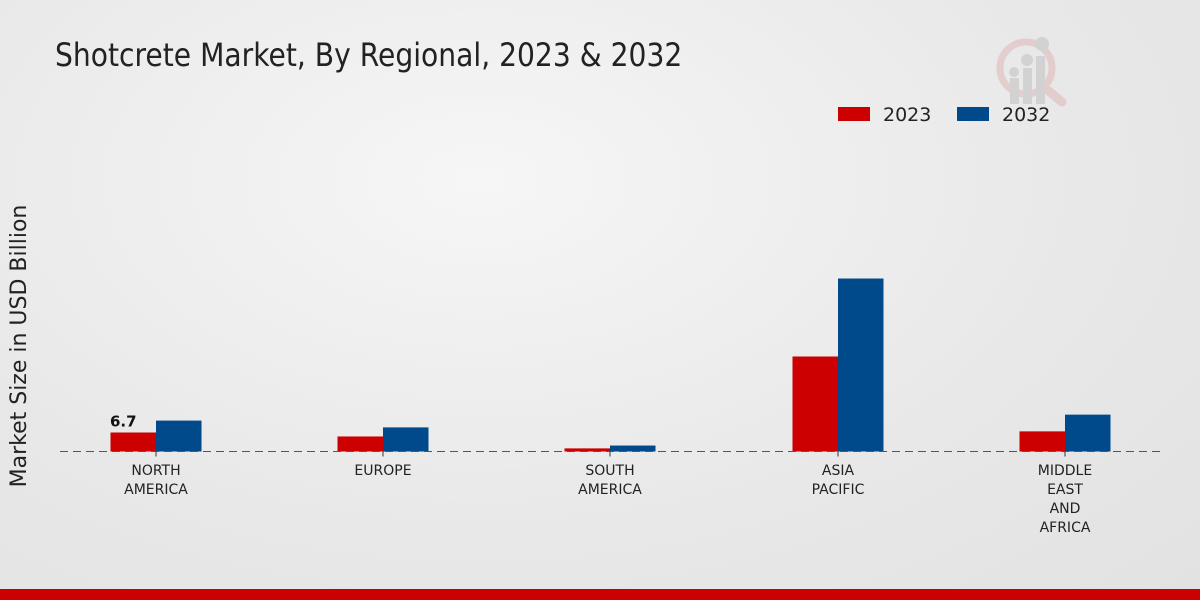 Image resolution: width=1200 pixels, height=600 pixels. Describe the element at coordinates (19, 346) in the screenshot. I see `y-axis-label: Market Size in USD Billion` at that location.